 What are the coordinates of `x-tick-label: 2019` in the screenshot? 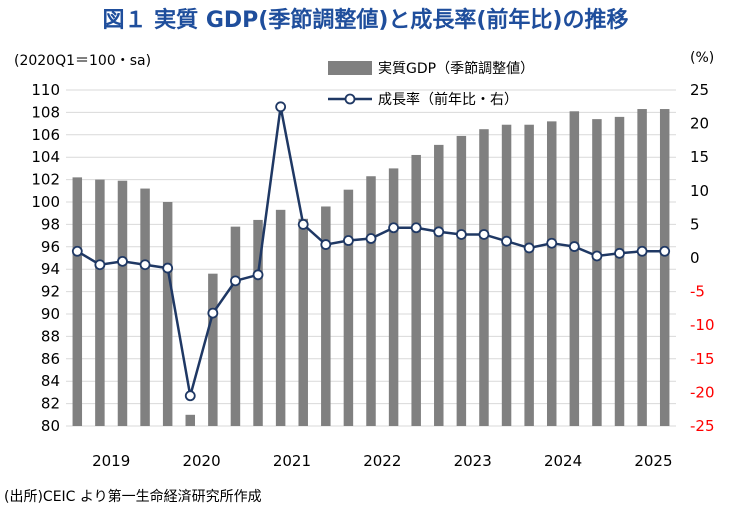 It's located at (111, 461).